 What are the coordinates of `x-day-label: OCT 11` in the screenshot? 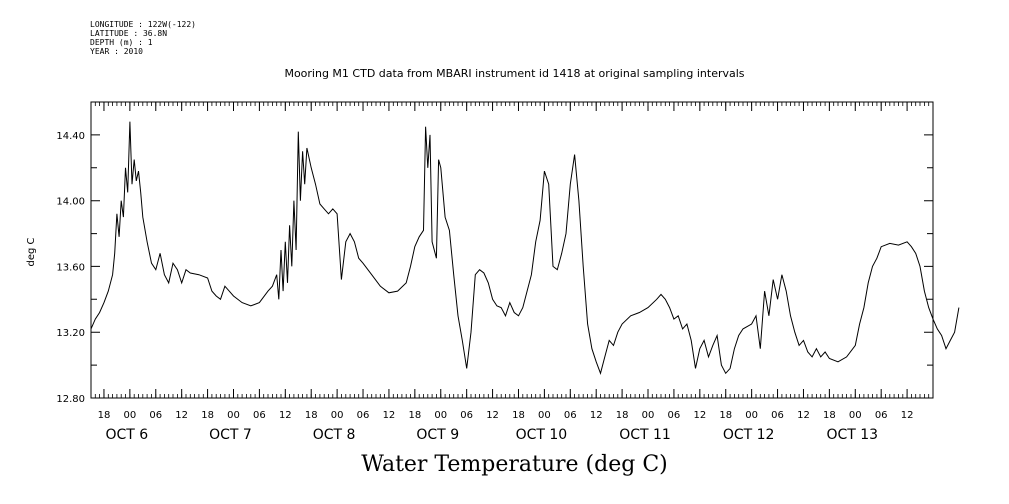 It's located at (645, 435).